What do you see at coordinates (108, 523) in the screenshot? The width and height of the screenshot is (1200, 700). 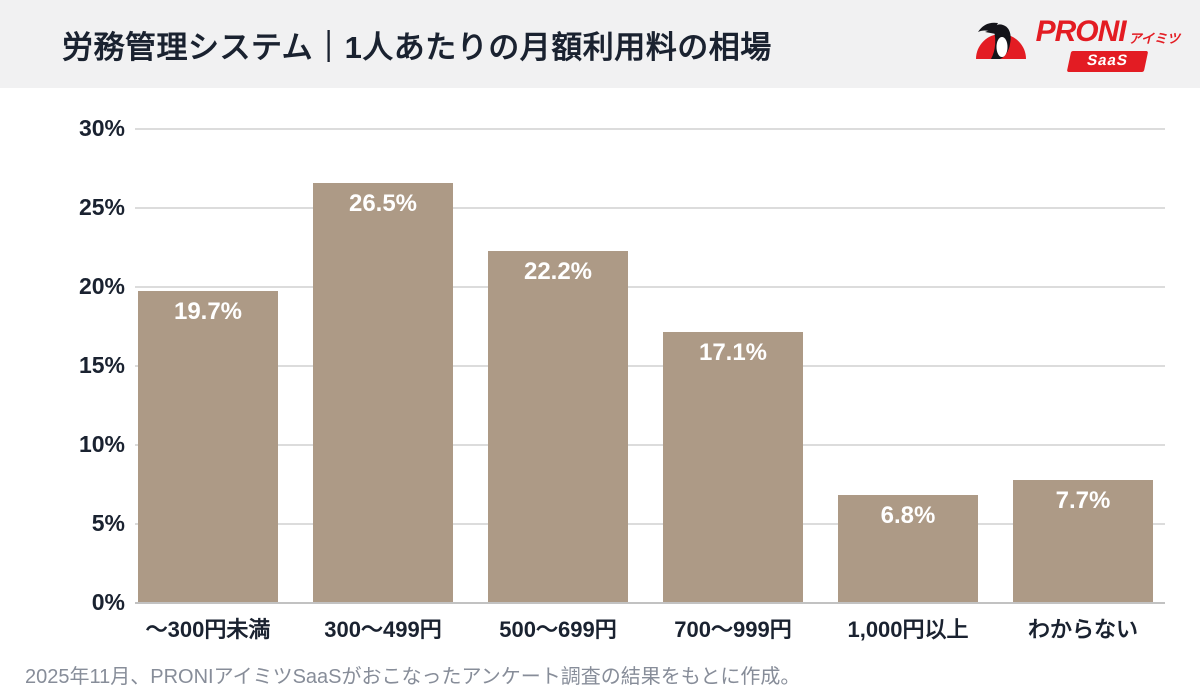 I see `y-axis-tick-label: 5%` at bounding box center [108, 523].